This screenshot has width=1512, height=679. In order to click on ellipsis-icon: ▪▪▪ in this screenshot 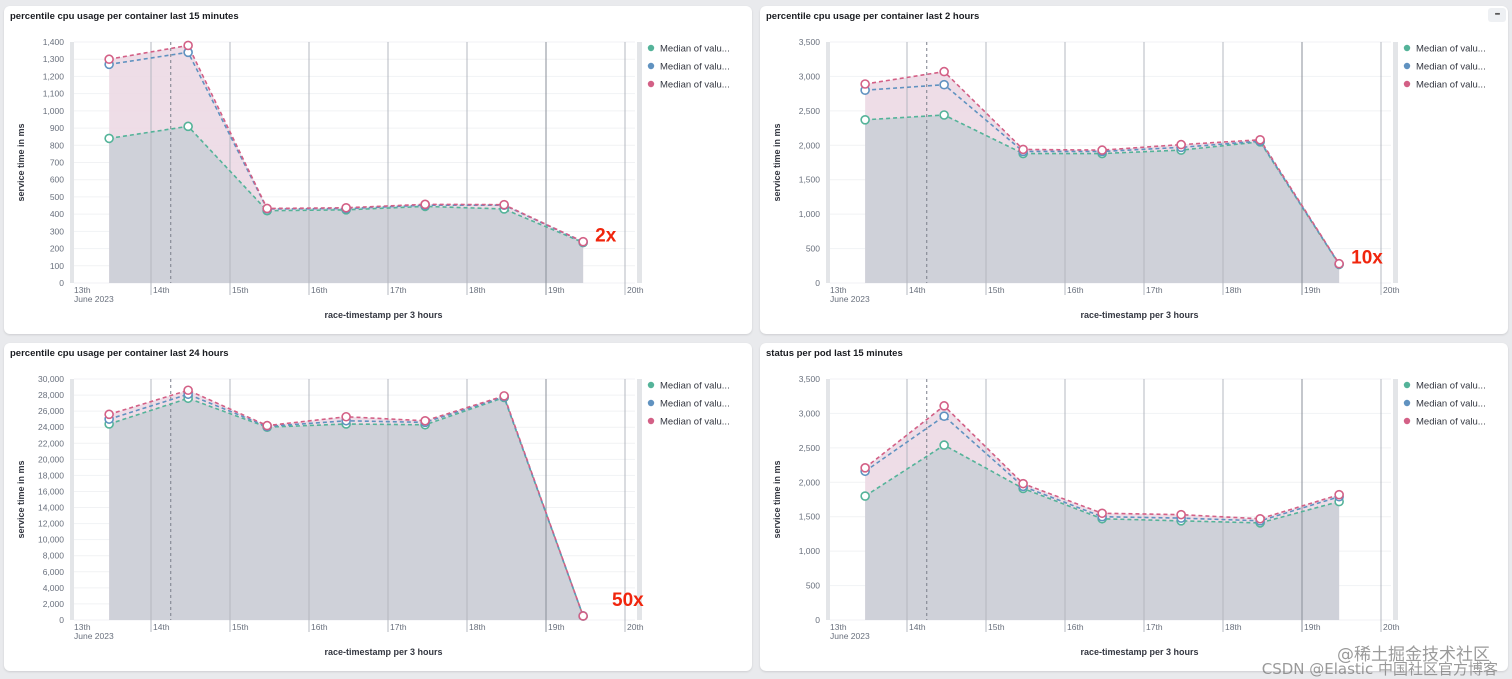, I will do `click(1497, 14)`.